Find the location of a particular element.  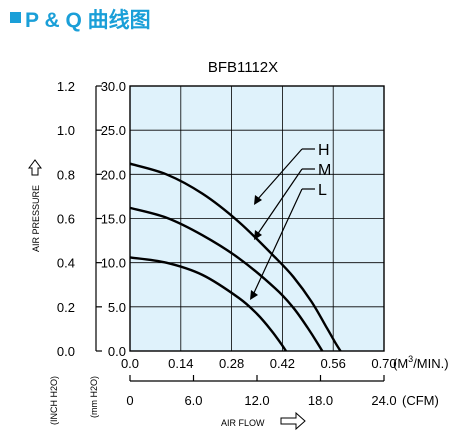

y-inch-unit-label: (INCH H2O) is located at coordinates (54, 400).